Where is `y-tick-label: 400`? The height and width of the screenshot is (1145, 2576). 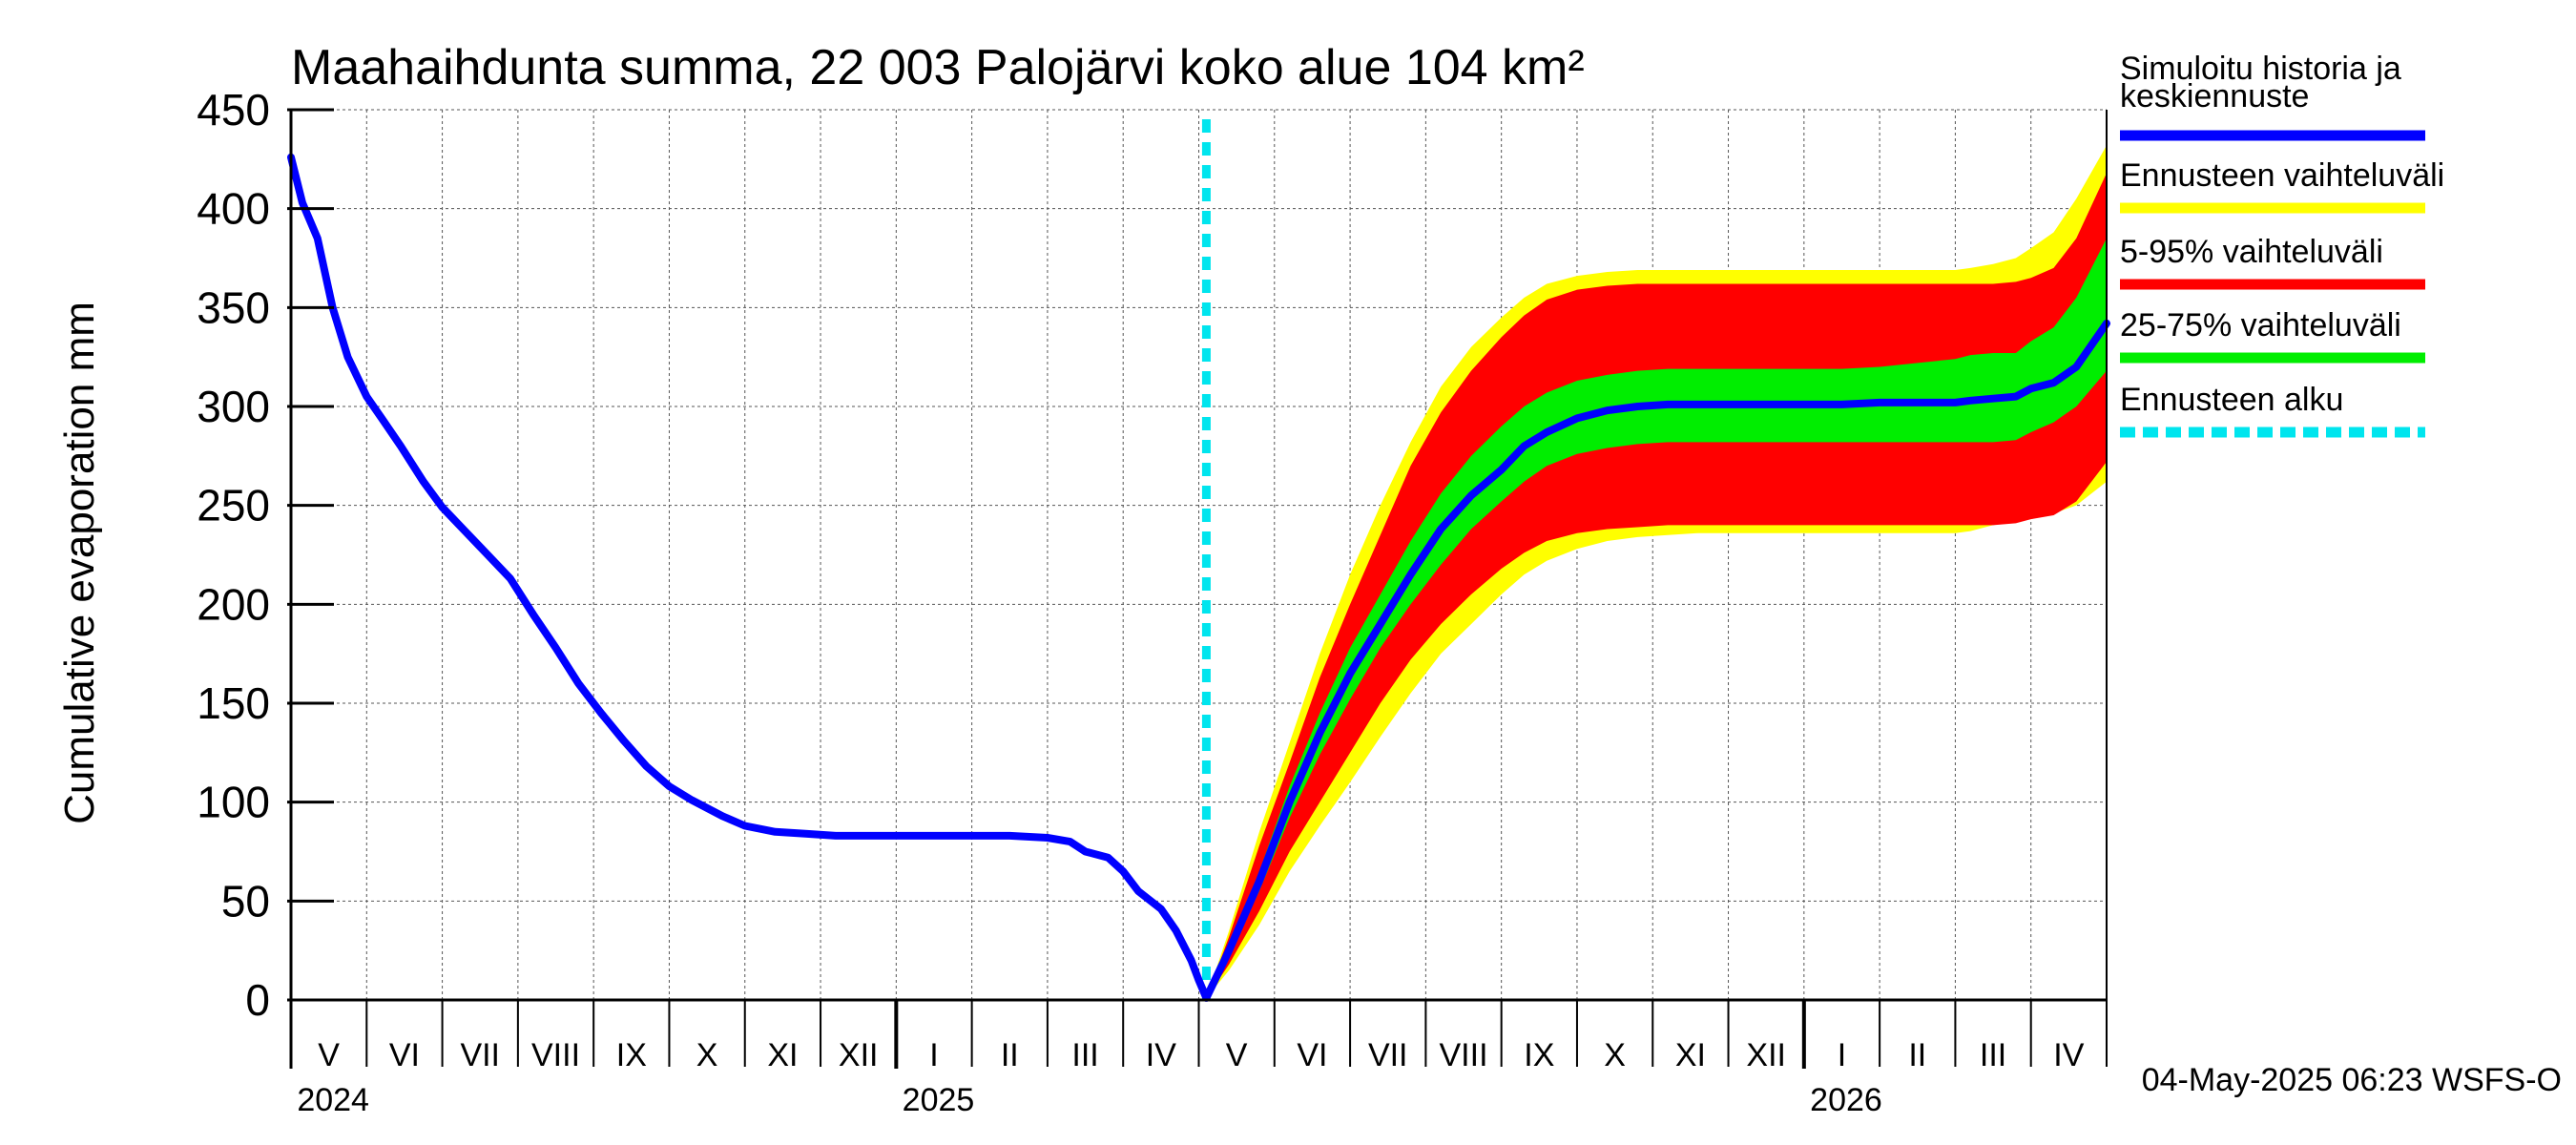 y-tick-label: 400 is located at coordinates (233, 209).